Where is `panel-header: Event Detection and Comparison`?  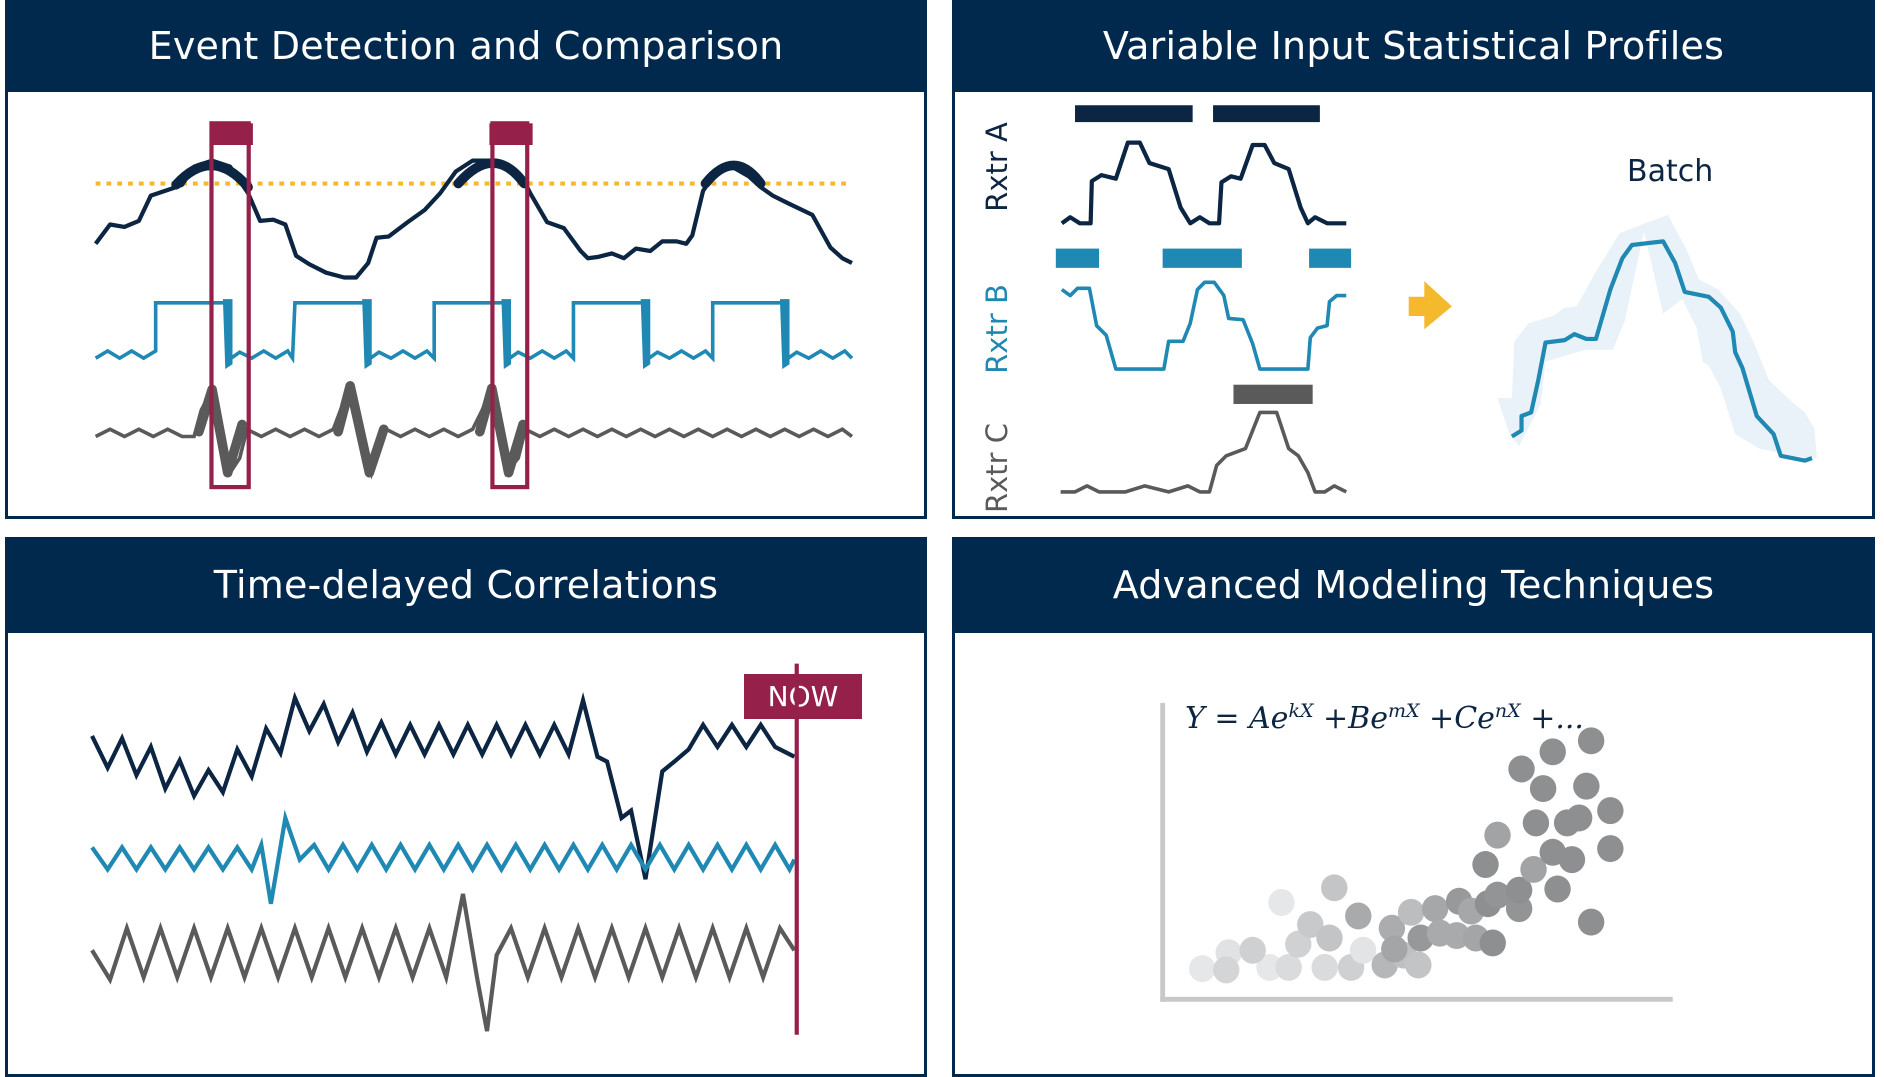 panel-header: Event Detection and Comparison is located at coordinates (466, 46).